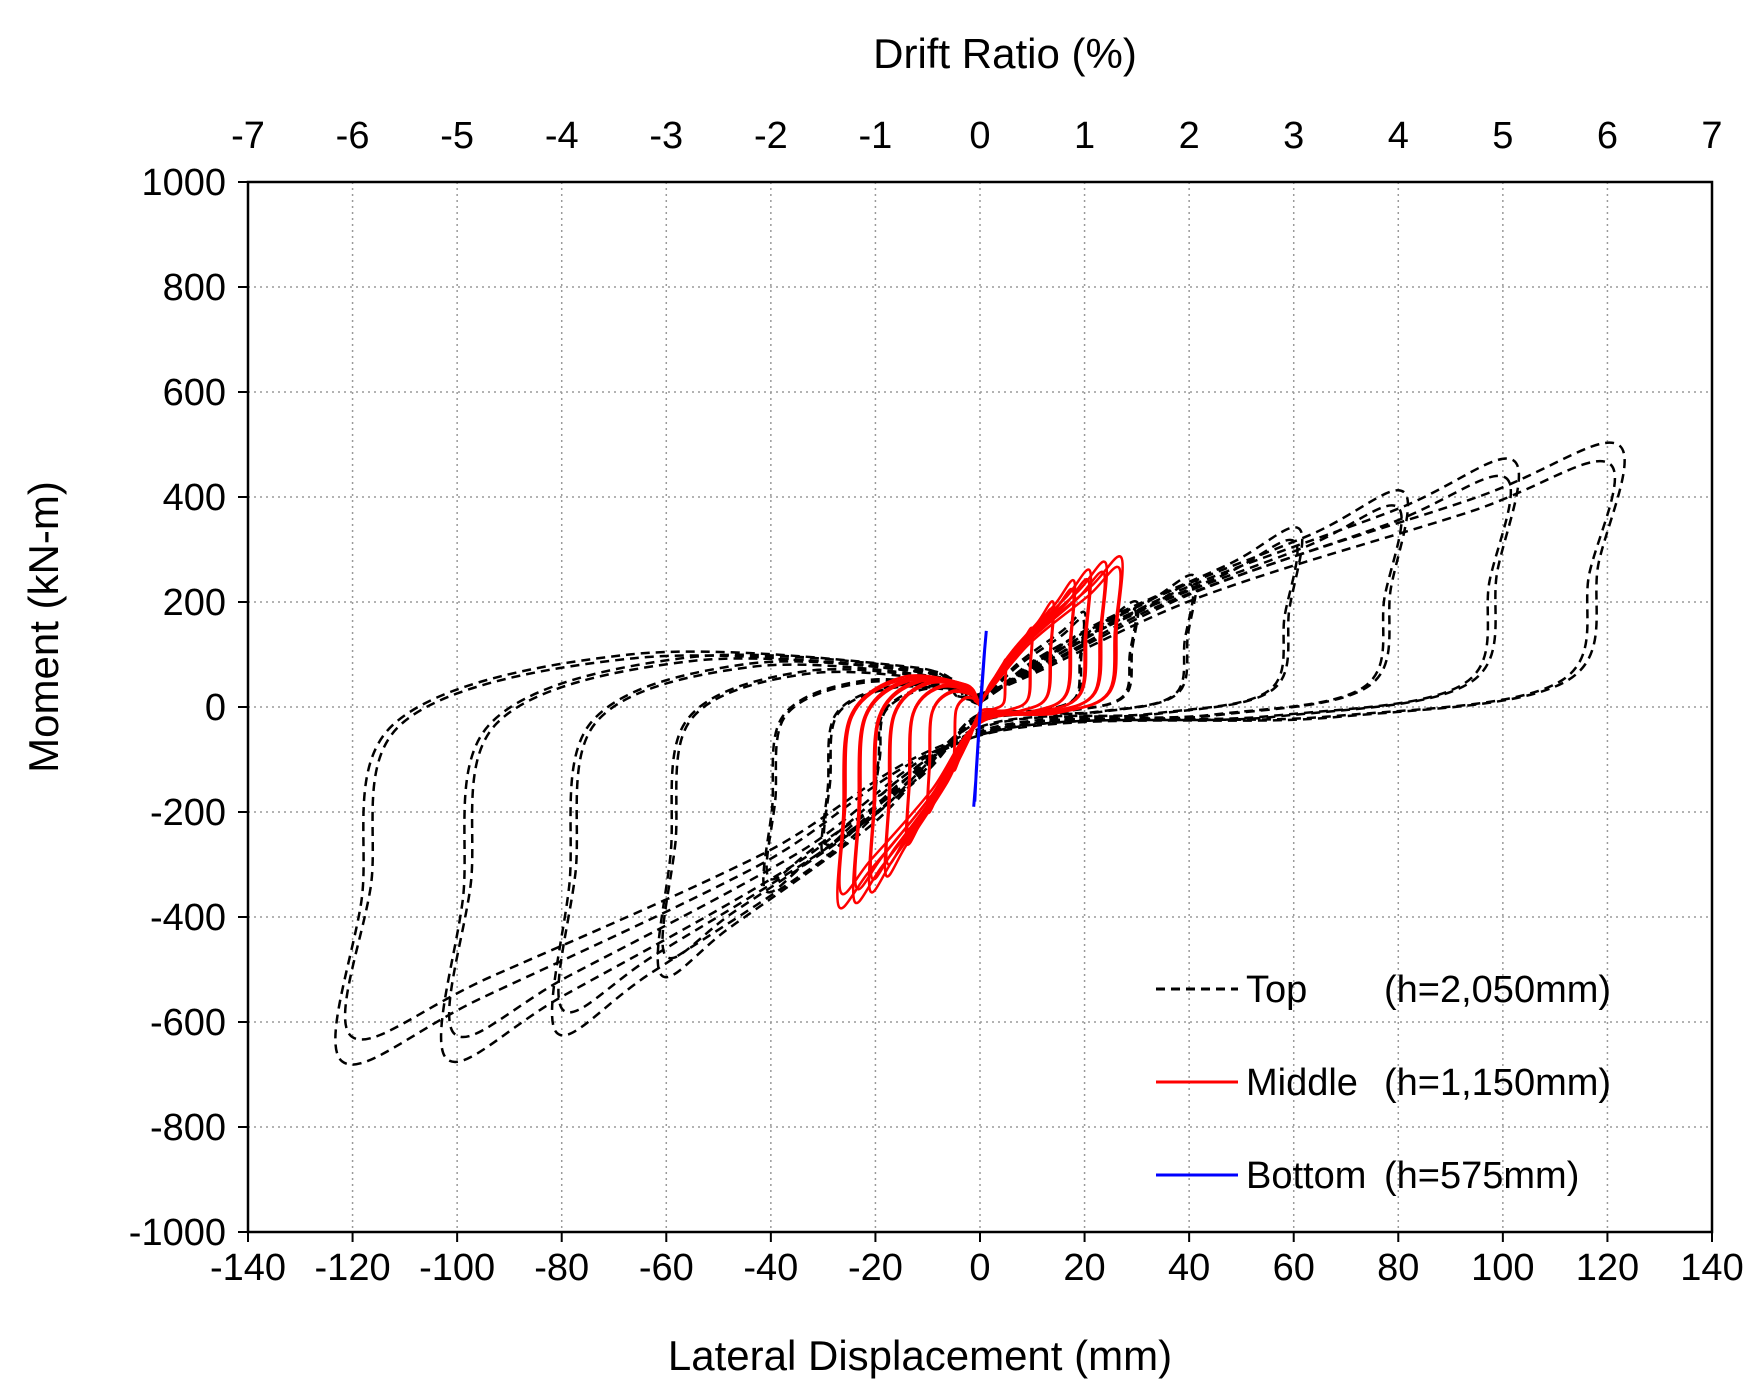 The width and height of the screenshot is (1761, 1397). What do you see at coordinates (248, 1268) in the screenshot?
I see `x-tick-label: -140` at bounding box center [248, 1268].